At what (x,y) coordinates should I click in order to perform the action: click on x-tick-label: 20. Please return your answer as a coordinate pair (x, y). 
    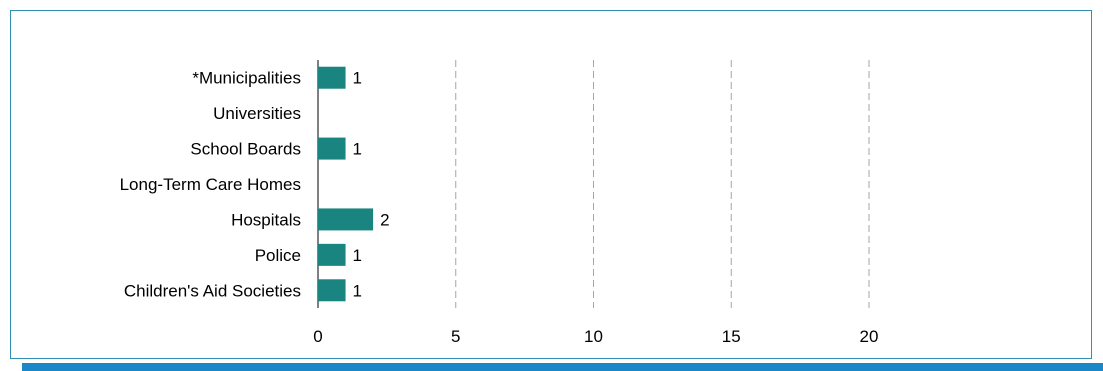
    Looking at the image, I should click on (869, 336).